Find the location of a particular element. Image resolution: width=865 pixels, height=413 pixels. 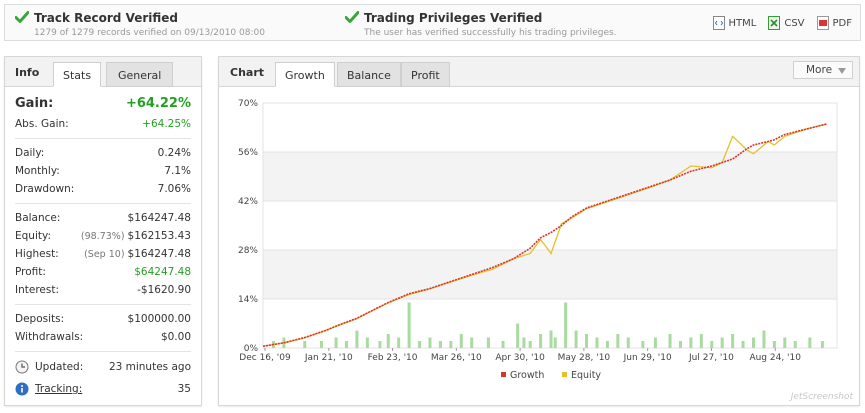

x-tick-label: Jun 29, '10 is located at coordinates (647, 358).